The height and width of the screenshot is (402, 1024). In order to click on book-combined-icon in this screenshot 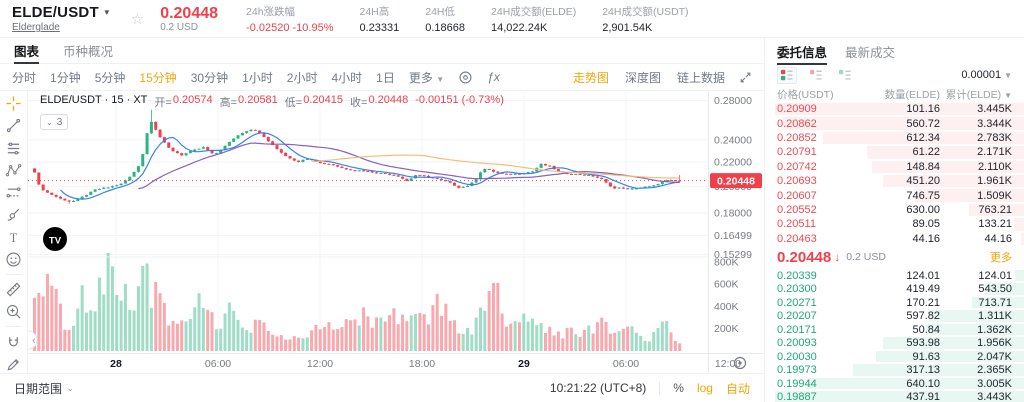, I will do `click(787, 75)`.